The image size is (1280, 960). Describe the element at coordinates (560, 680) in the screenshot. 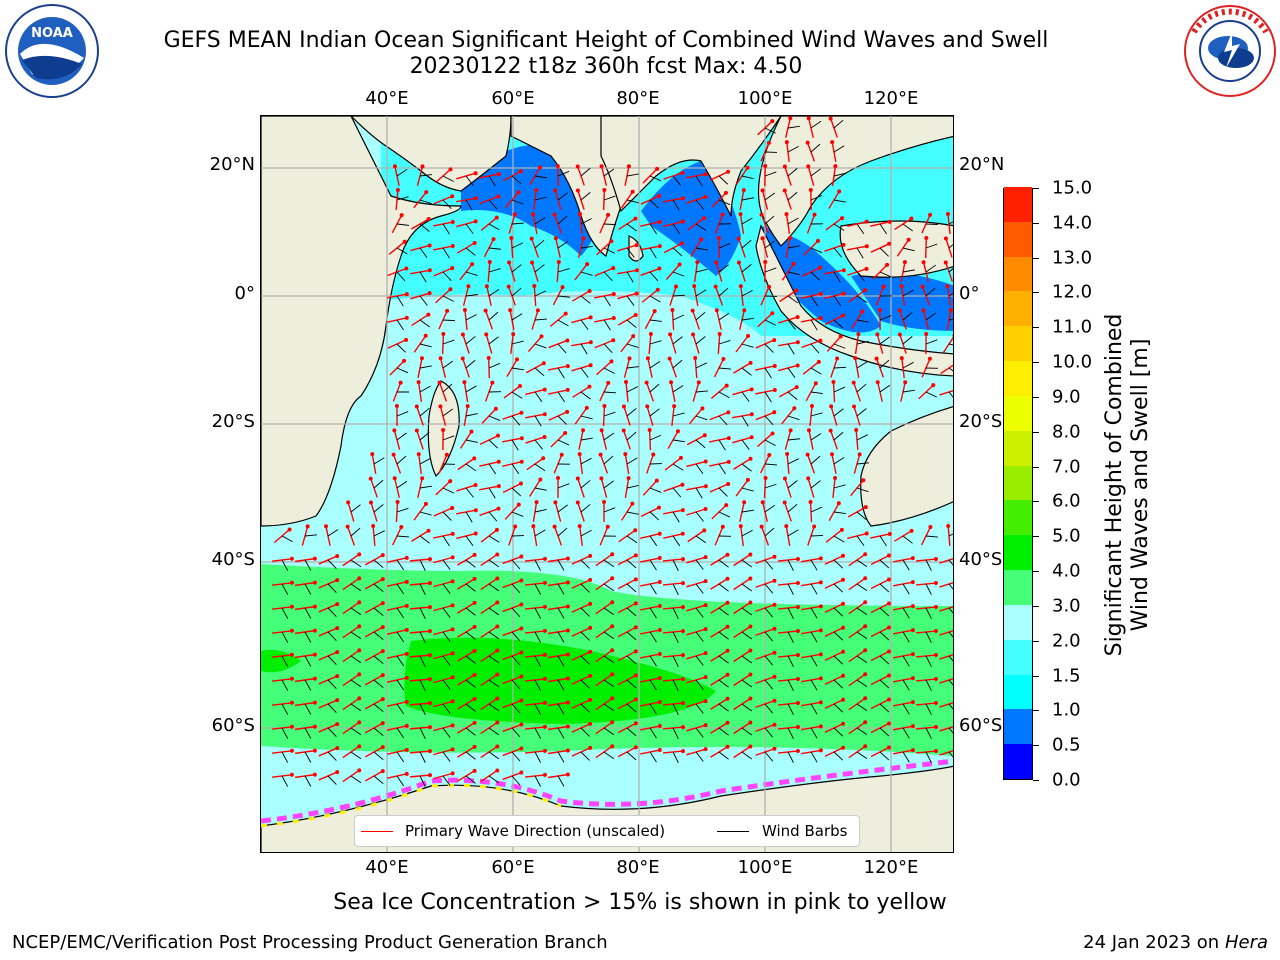

I see `wave-band-4m` at that location.